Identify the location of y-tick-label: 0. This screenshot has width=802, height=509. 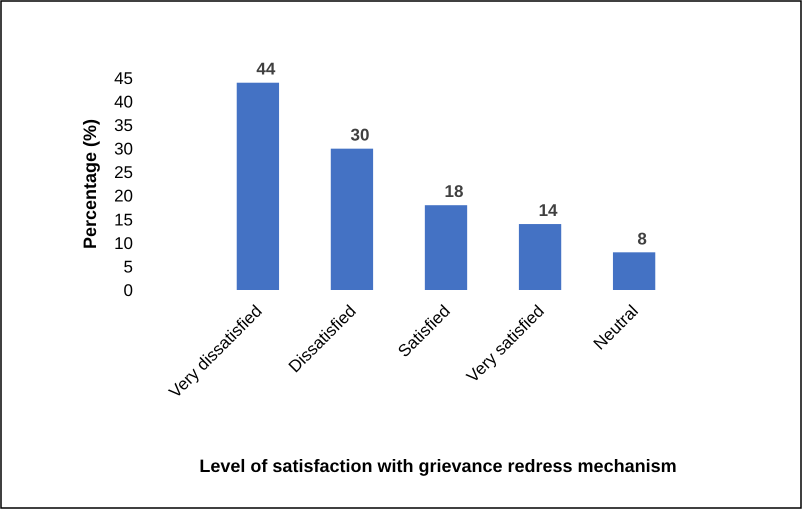
(128, 290).